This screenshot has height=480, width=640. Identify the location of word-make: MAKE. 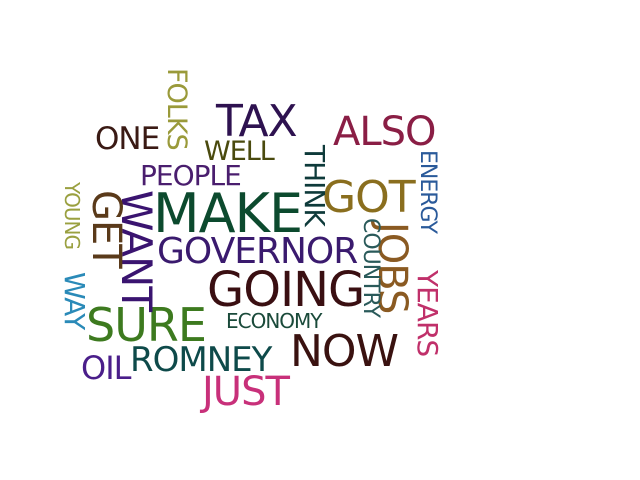
(228, 213).